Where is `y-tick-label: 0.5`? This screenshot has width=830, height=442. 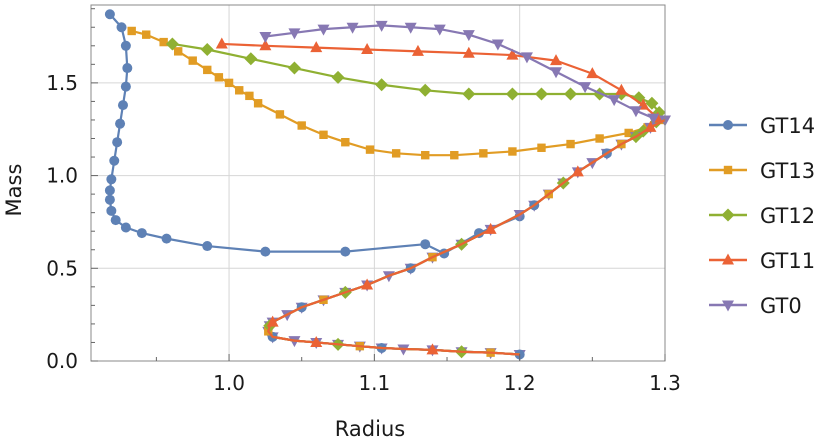
y-tick-label: 0.5 is located at coordinates (62, 268).